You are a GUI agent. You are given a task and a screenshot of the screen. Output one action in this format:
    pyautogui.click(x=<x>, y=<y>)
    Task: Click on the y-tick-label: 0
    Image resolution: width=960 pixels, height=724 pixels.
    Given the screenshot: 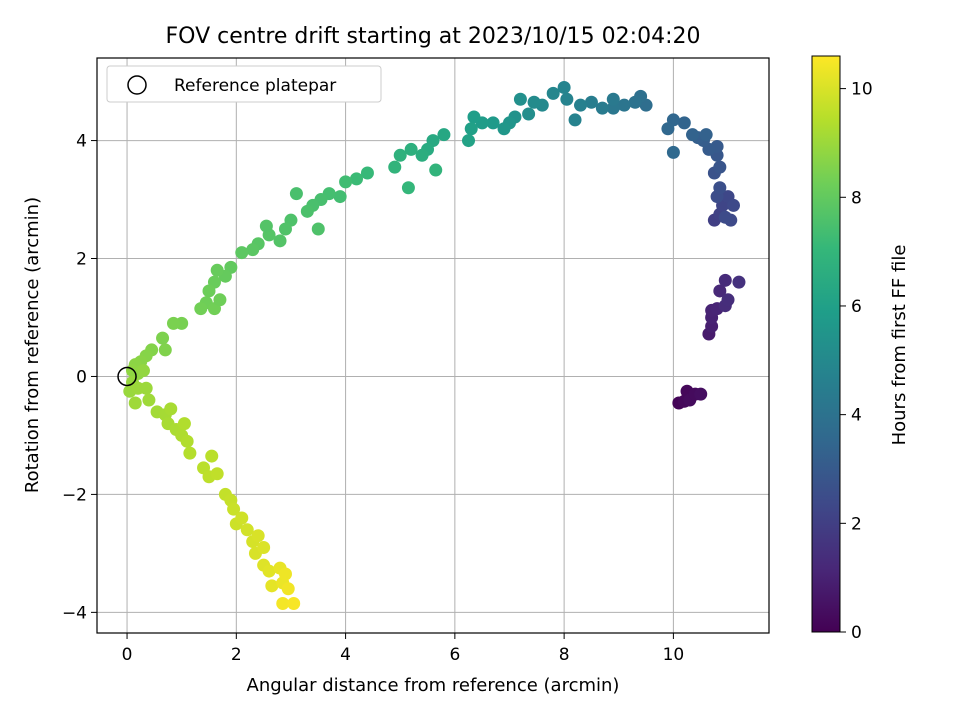 What is the action you would take?
    pyautogui.click(x=81, y=377)
    